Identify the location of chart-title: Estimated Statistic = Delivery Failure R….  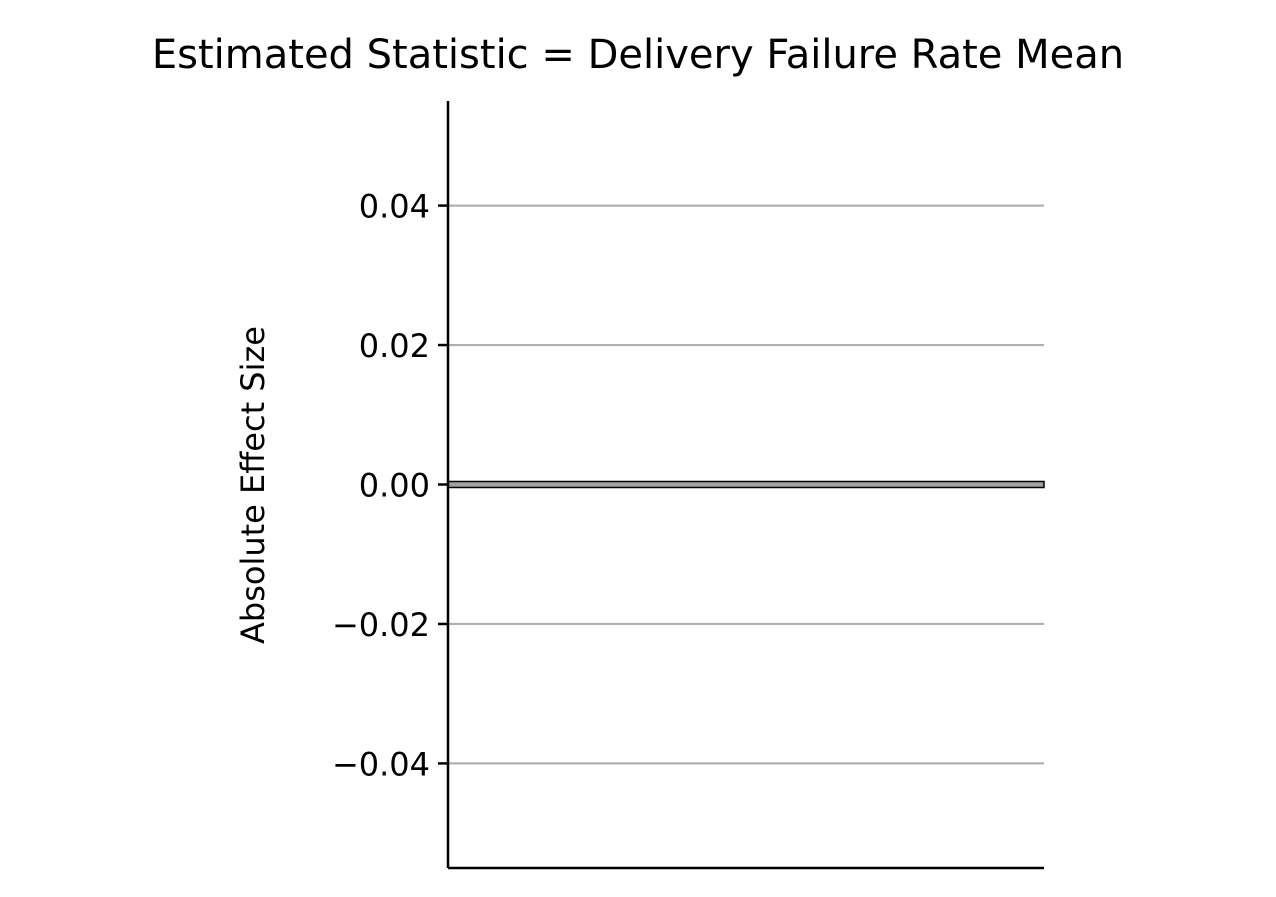
(638, 55).